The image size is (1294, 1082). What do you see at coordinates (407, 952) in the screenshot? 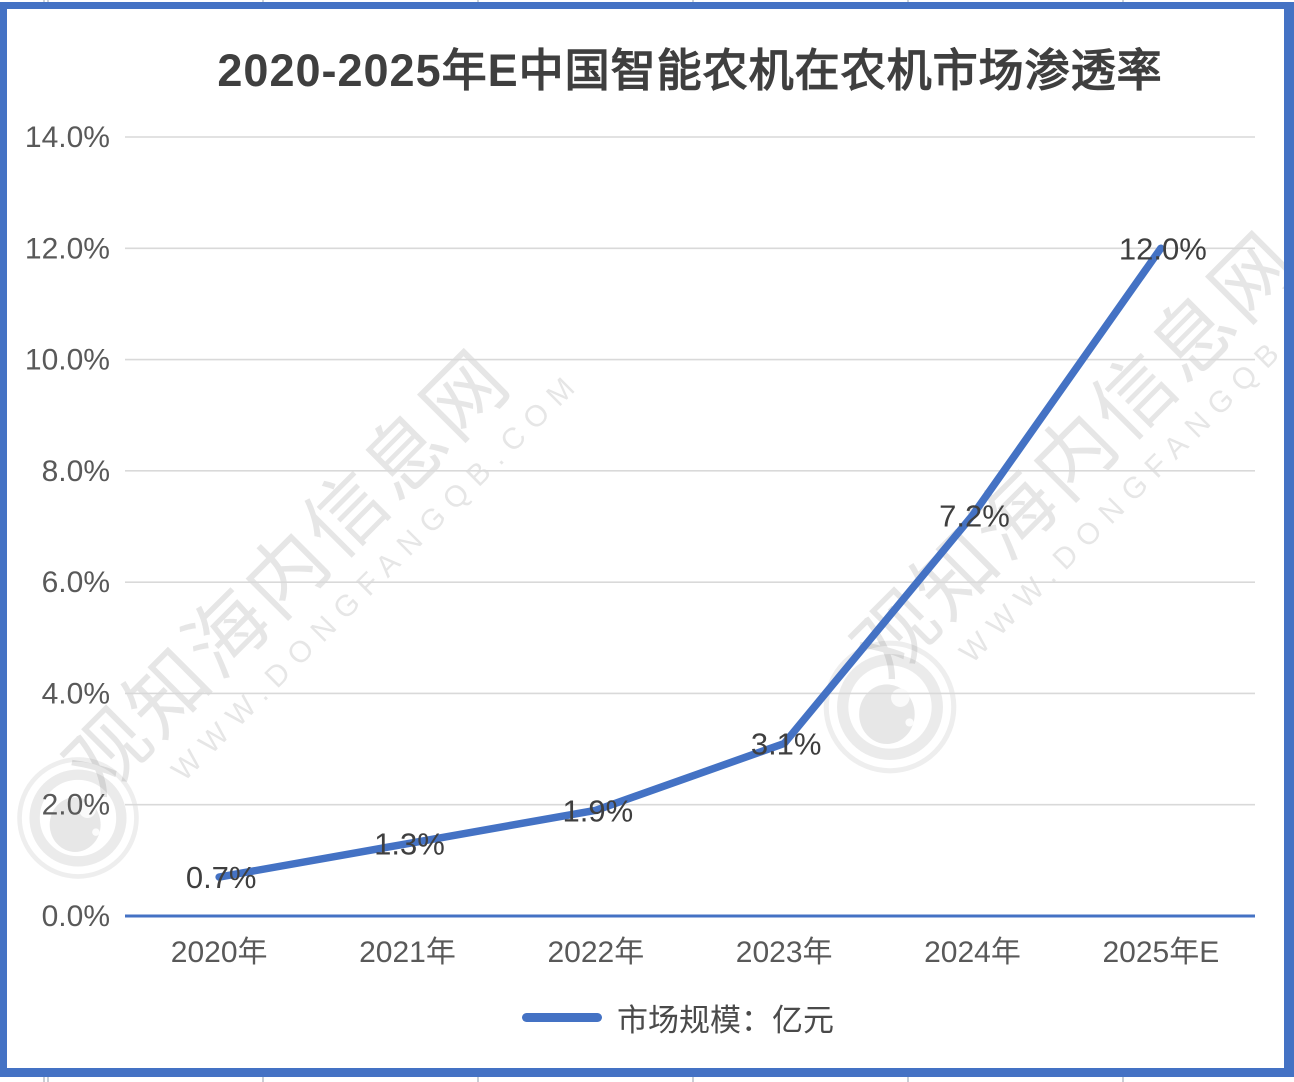
I see `x-axis-tick-label: 2021年` at bounding box center [407, 952].